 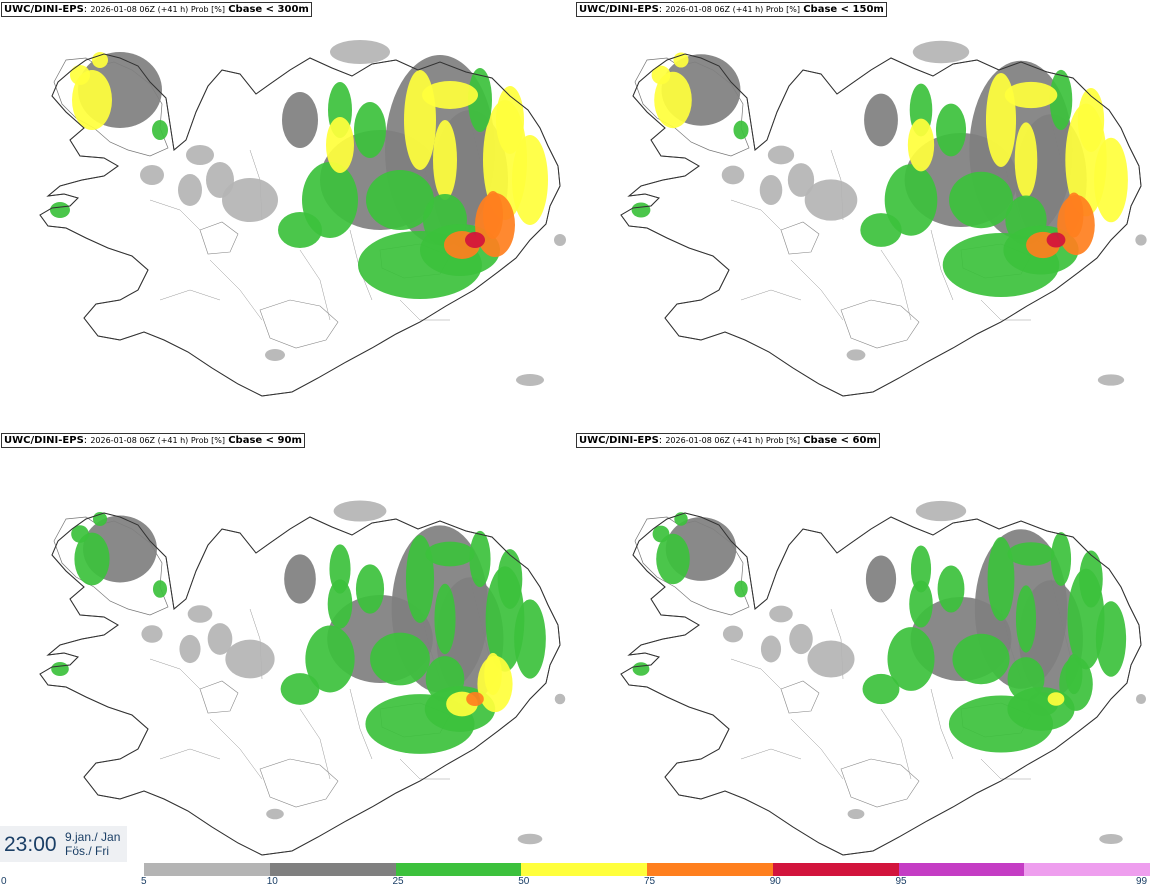 I want to click on colorbar-tick-label: 25, so click(x=398, y=881).